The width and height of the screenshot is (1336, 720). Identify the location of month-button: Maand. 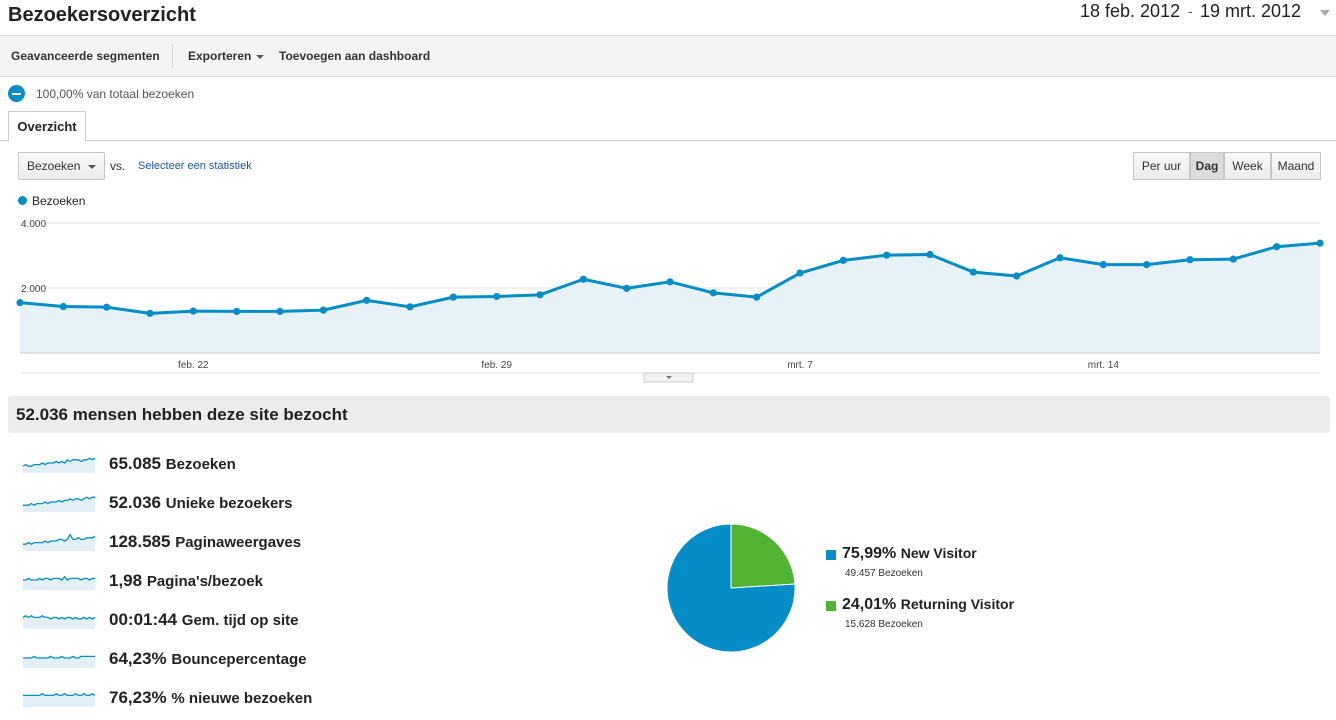
(1296, 166).